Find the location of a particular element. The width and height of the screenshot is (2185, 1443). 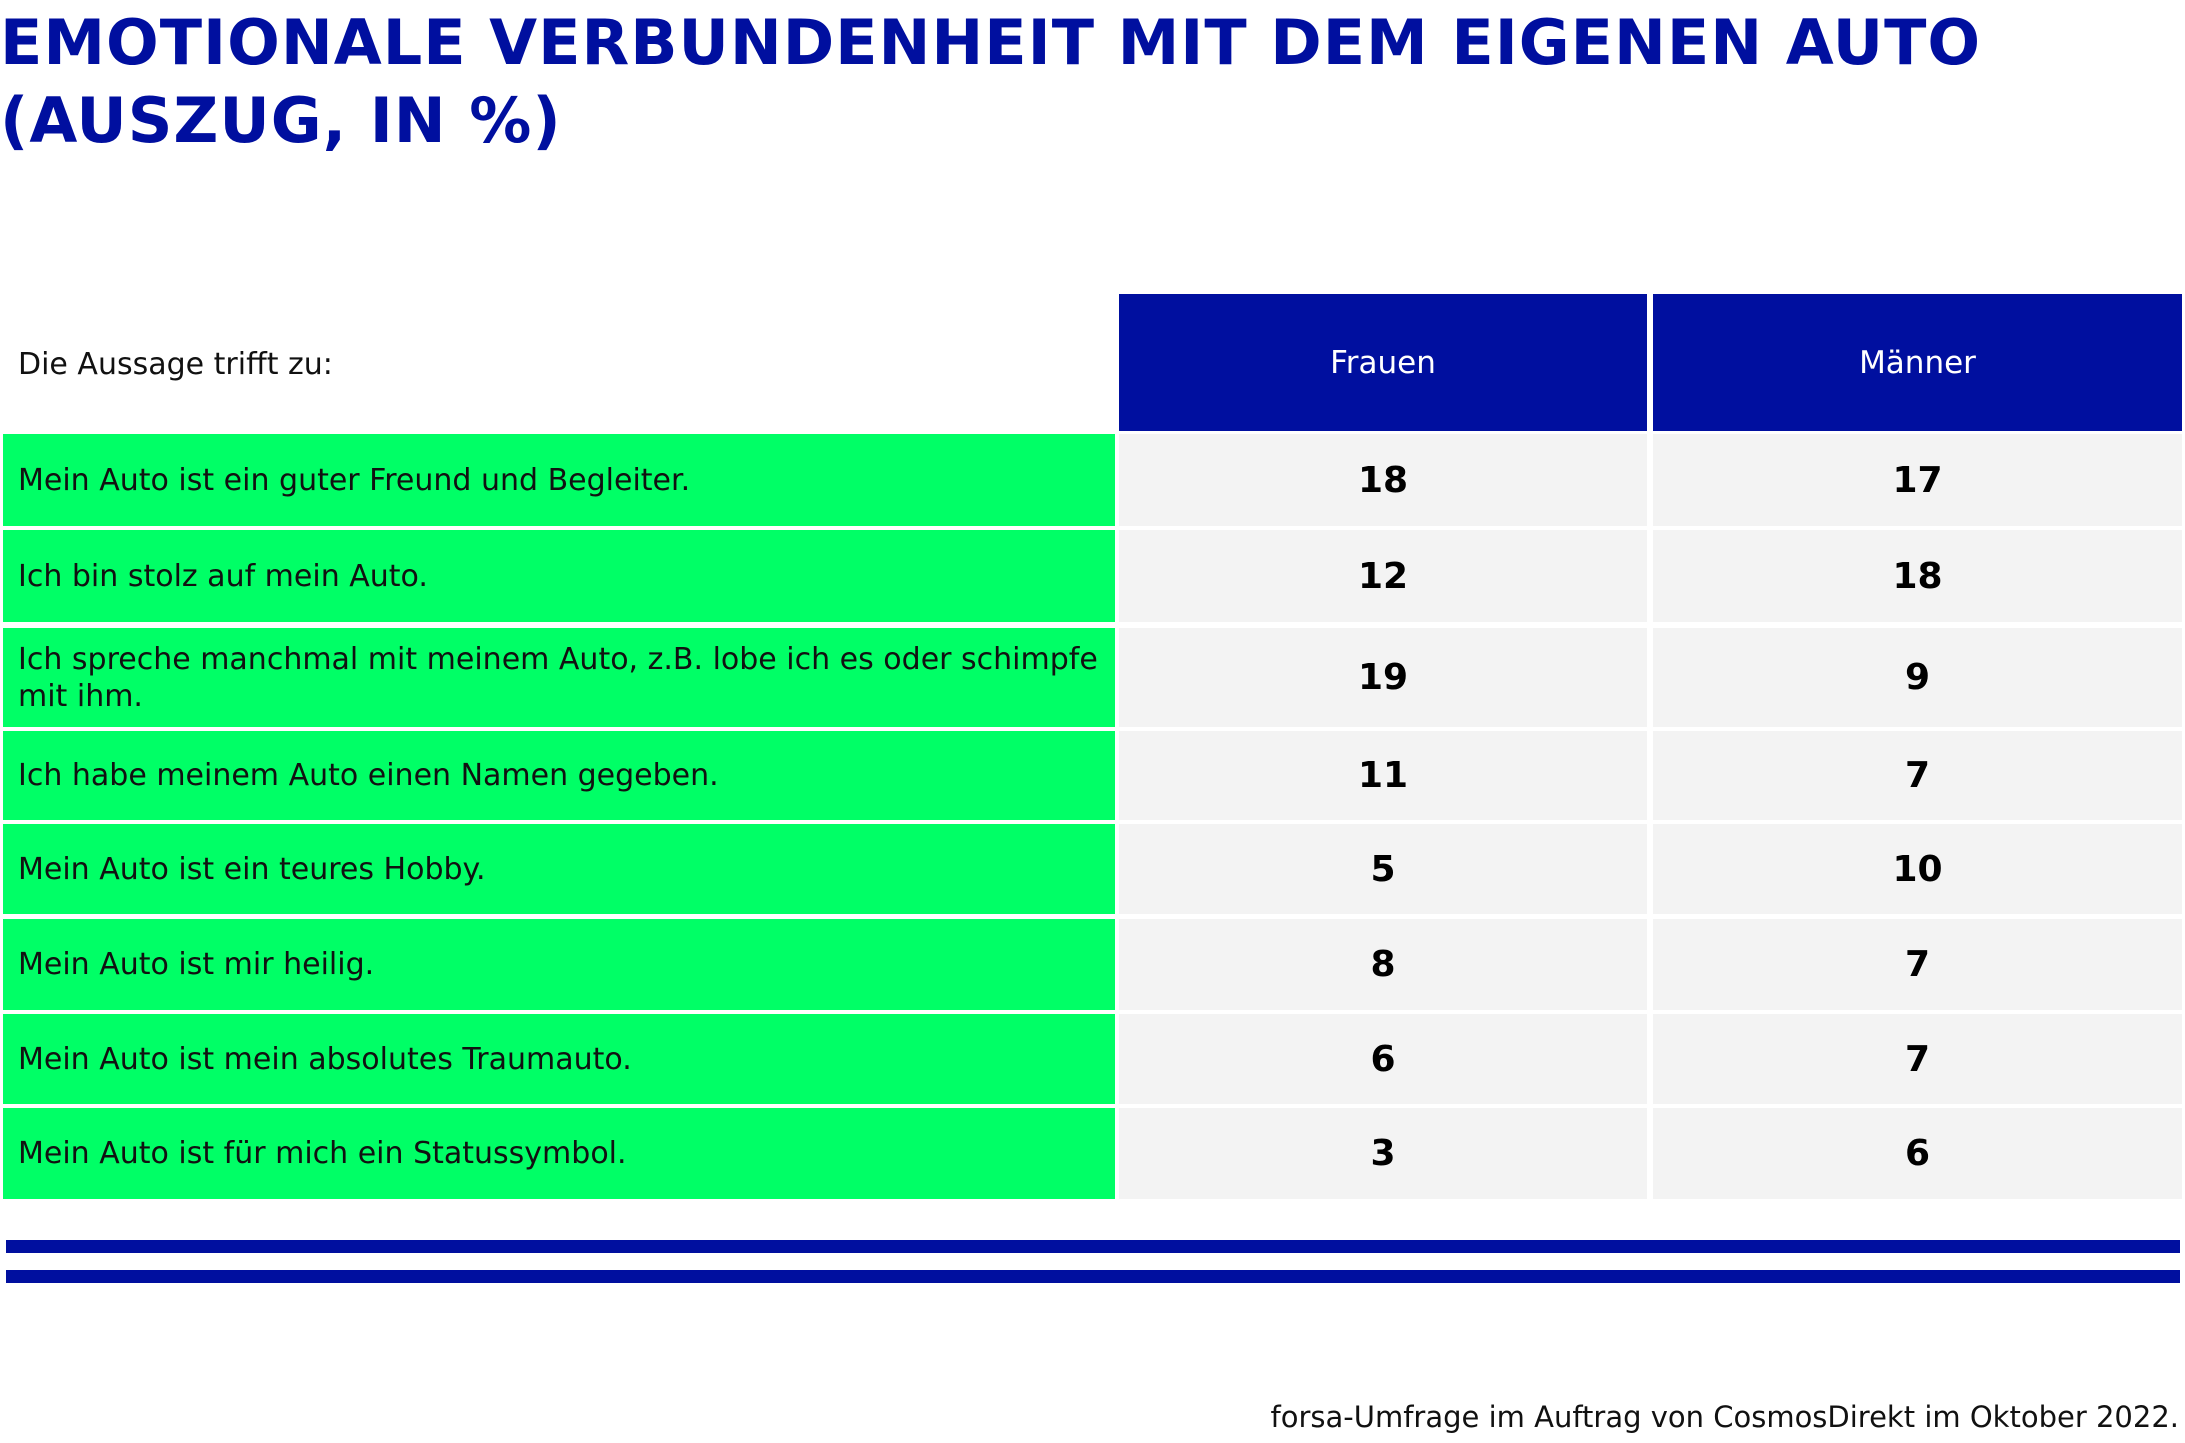

value-frauen: 19 is located at coordinates (1383, 677).